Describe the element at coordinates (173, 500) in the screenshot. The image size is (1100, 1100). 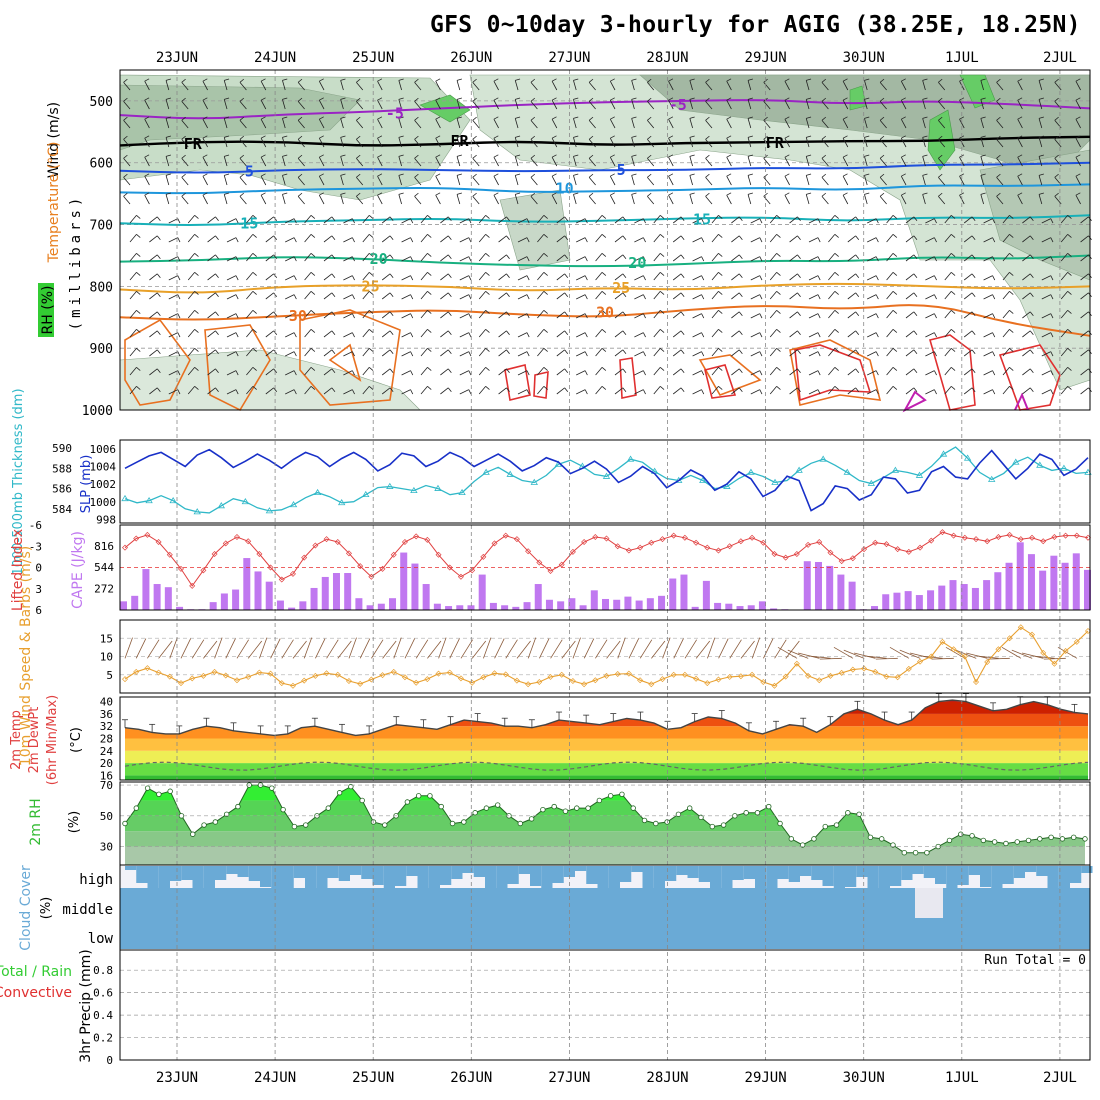
I see `thickness-point` at that location.